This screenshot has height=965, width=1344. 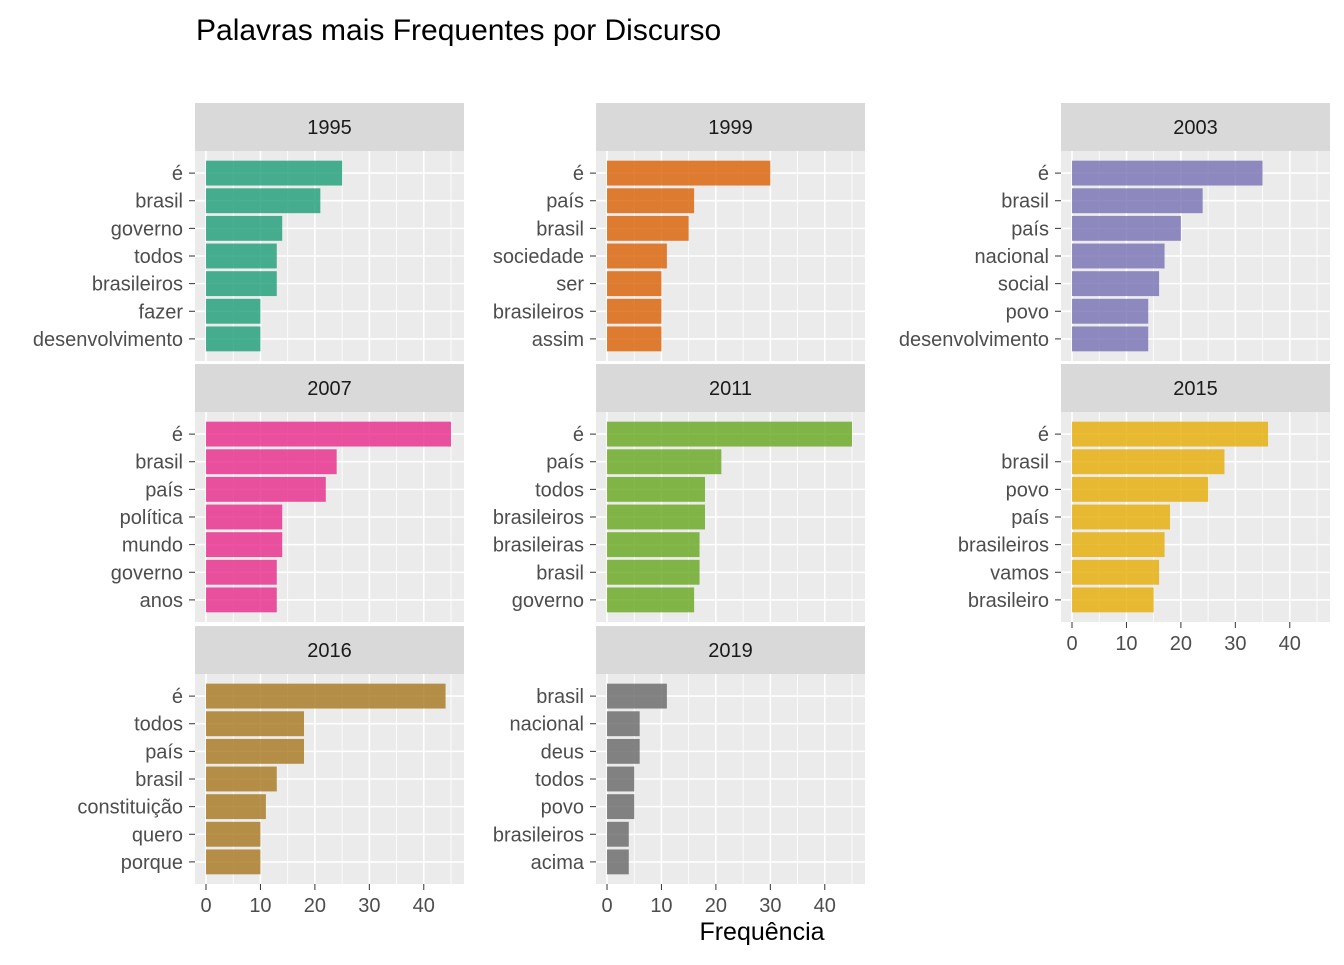 What do you see at coordinates (236, 807) in the screenshot?
I see `bar-2016-constituição` at bounding box center [236, 807].